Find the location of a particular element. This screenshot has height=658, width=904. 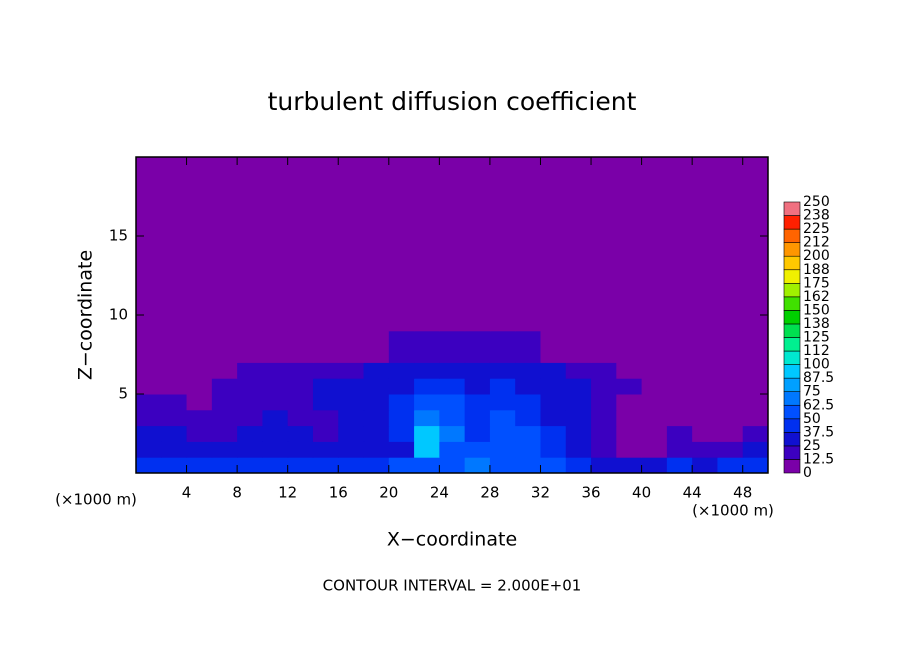

x-unit-label: (×1000 m) is located at coordinates (96, 500).